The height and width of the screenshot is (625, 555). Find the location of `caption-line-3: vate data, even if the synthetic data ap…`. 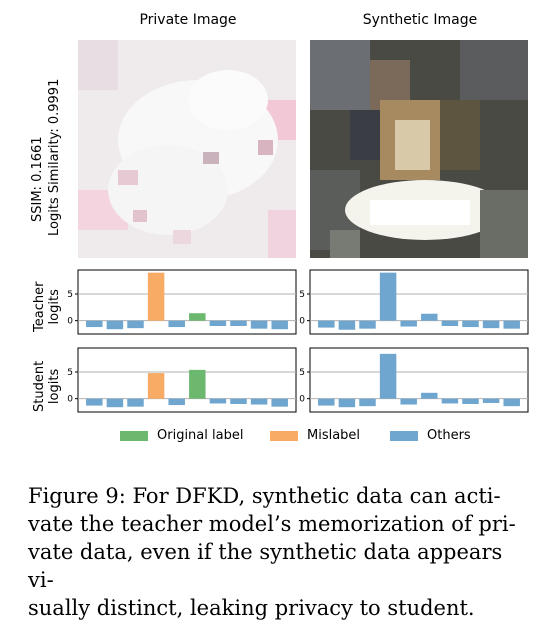

caption-line-3: vate data, even if the synthetic data ap… is located at coordinates (265, 566).